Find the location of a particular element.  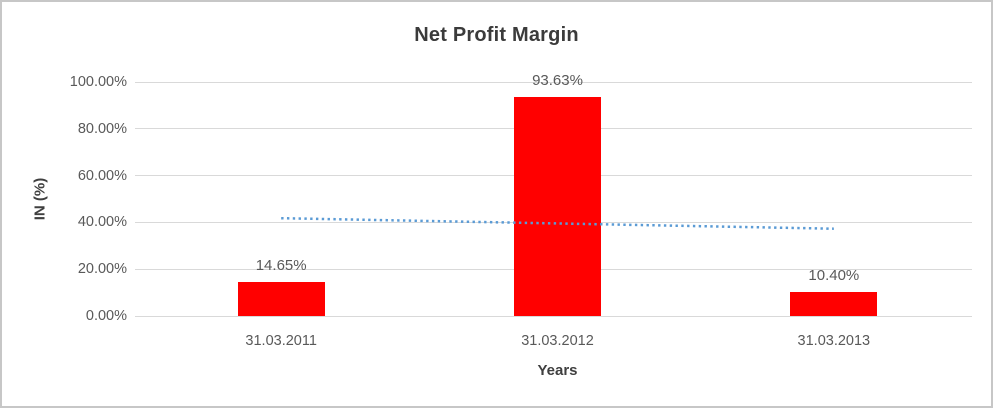

y-tick-label: 0.00% is located at coordinates (106, 316).